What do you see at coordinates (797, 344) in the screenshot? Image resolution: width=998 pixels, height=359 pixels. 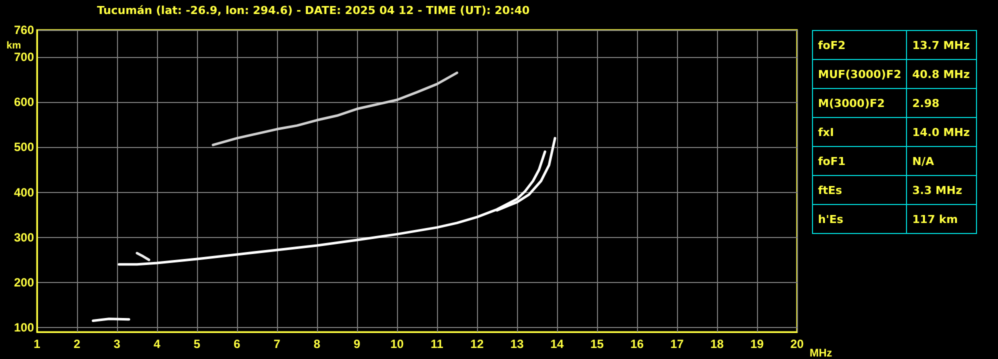 I see `x-tick-label: 20` at bounding box center [797, 344].